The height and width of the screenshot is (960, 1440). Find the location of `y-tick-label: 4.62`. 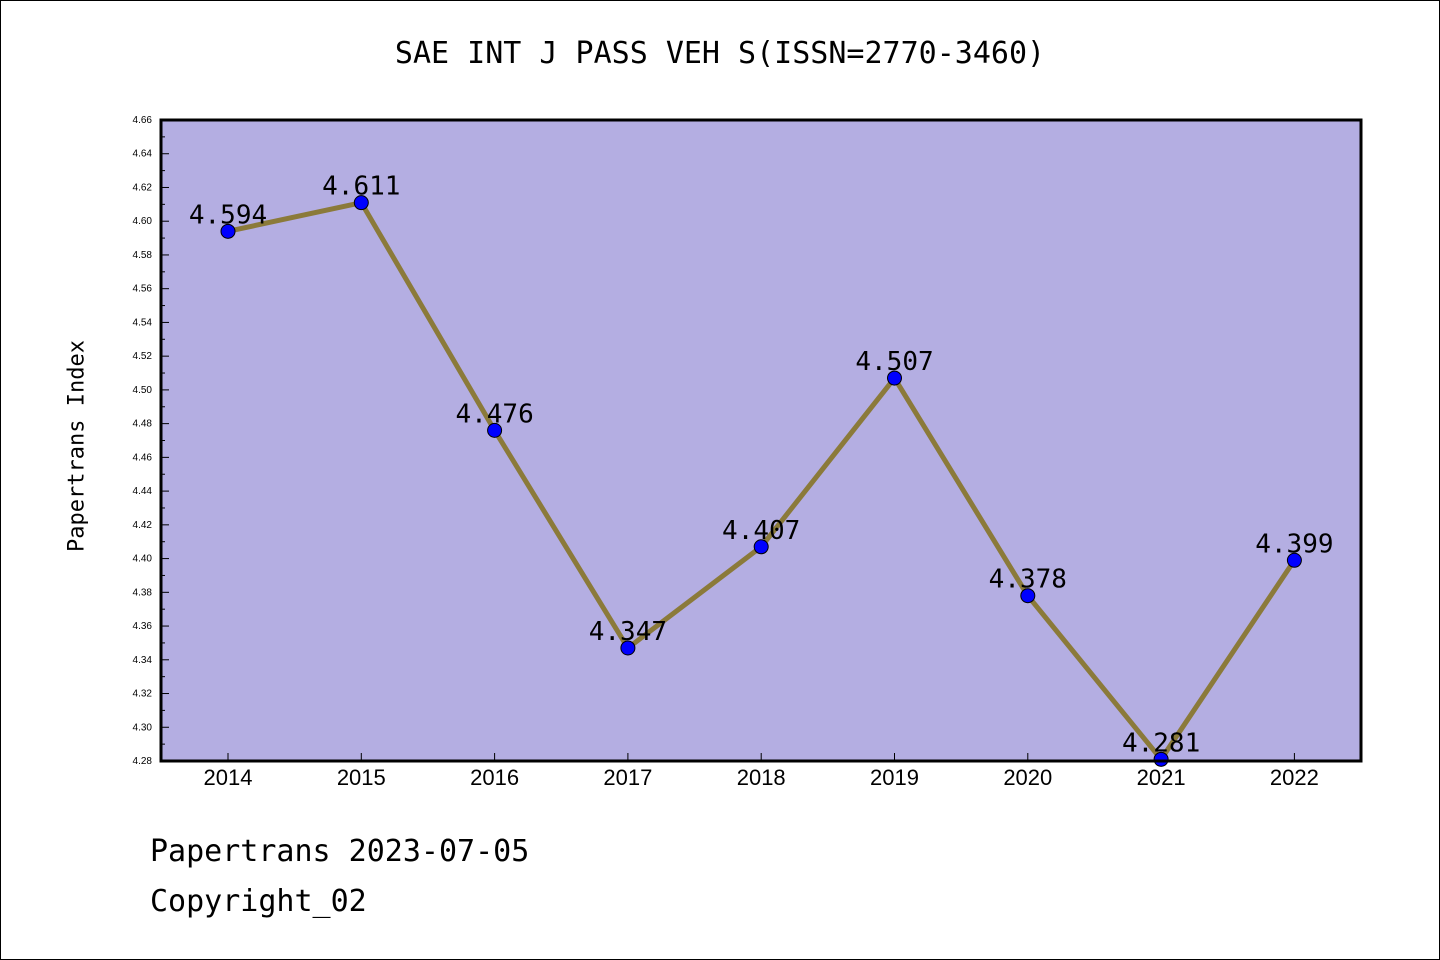

y-tick-label: 4.62 is located at coordinates (143, 187).